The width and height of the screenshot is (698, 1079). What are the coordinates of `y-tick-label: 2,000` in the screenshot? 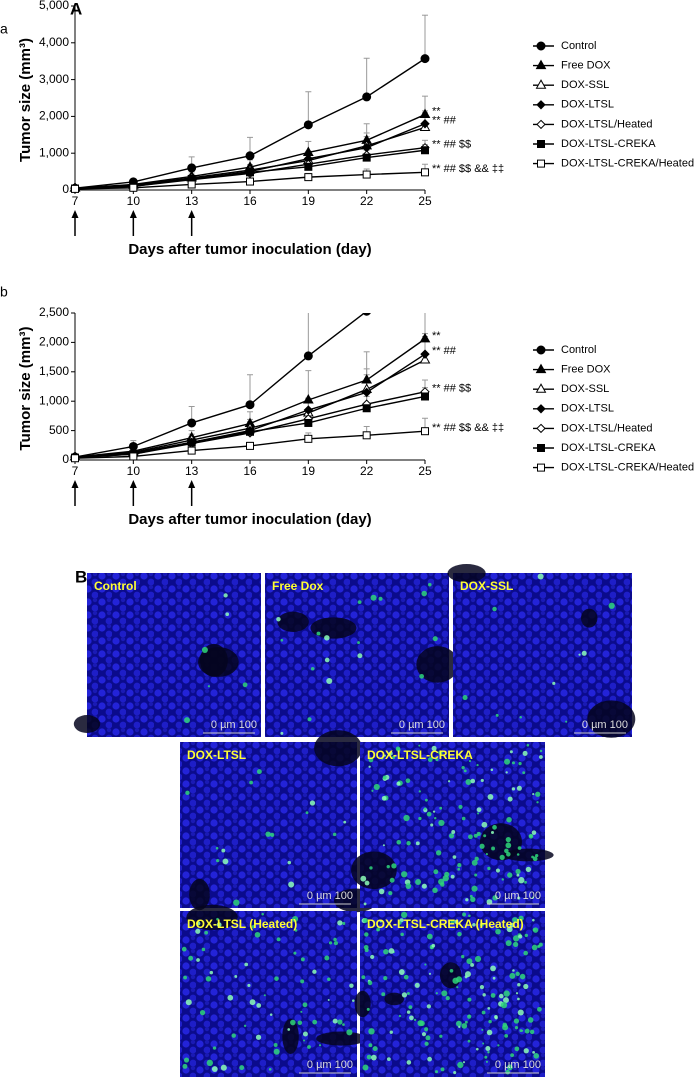 It's located at (54, 342).